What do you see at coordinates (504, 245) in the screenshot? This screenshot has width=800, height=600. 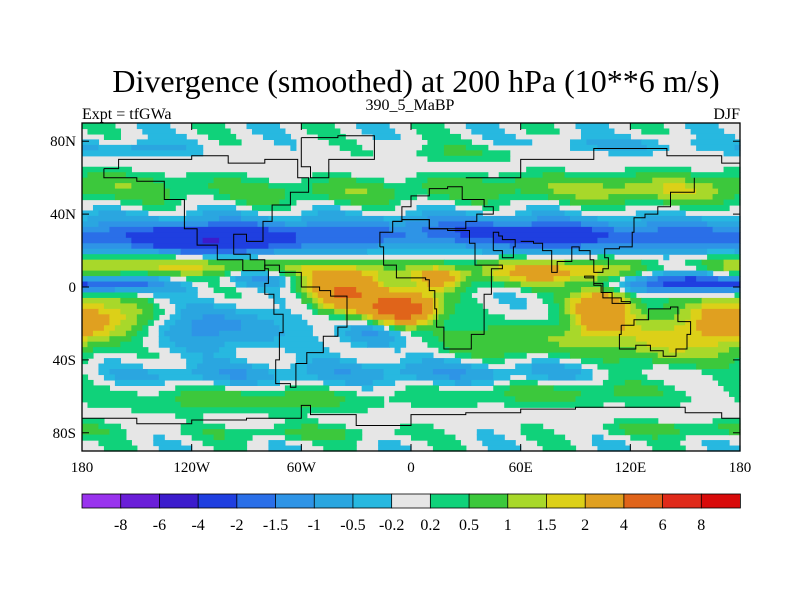 I see `coastline` at bounding box center [504, 245].